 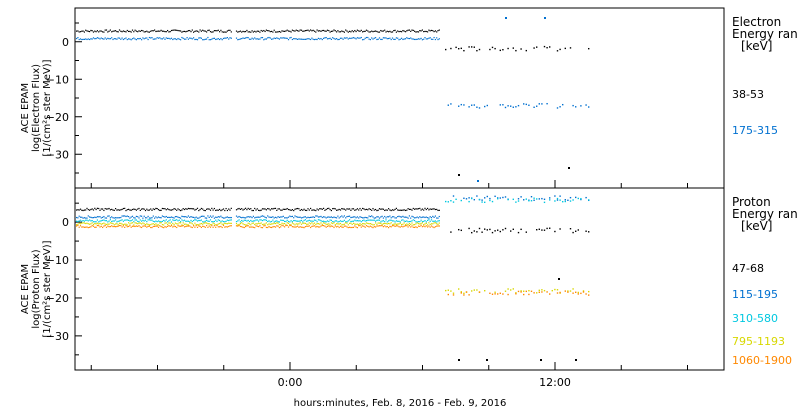 I want to click on y-axis-title: ACE EPAM, so click(x=25, y=108).